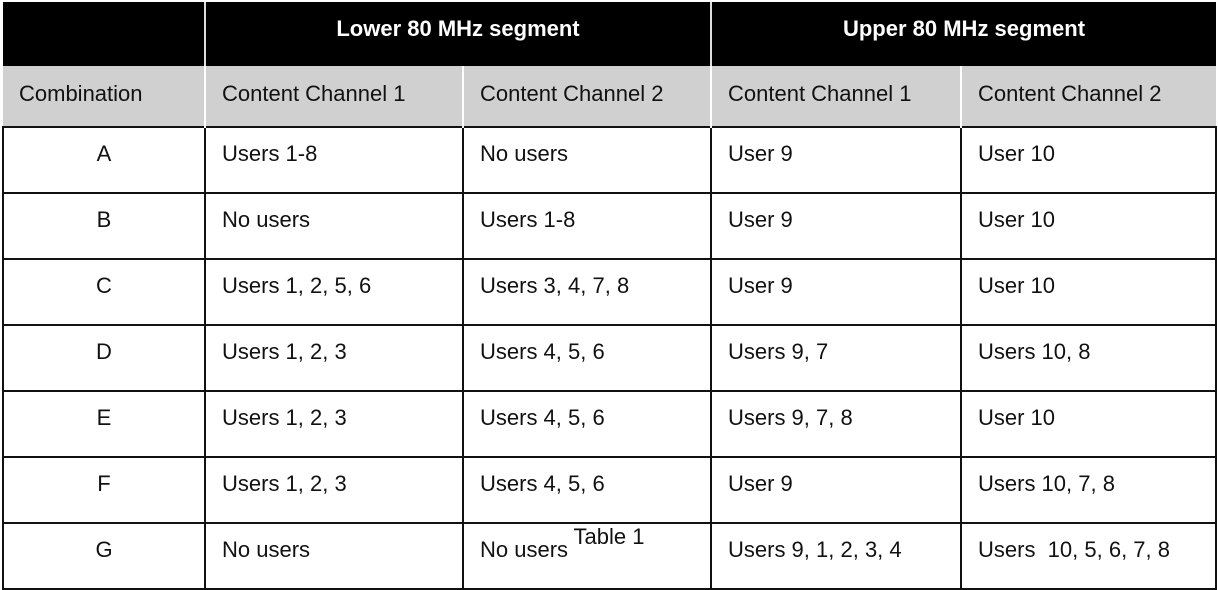  I want to click on table-row: B No users Users 1-8 User 9 User 10, so click(609, 226).